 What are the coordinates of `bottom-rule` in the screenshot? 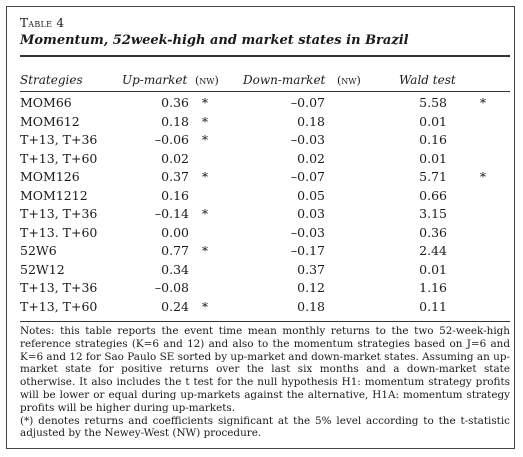 It's located at (265, 321).